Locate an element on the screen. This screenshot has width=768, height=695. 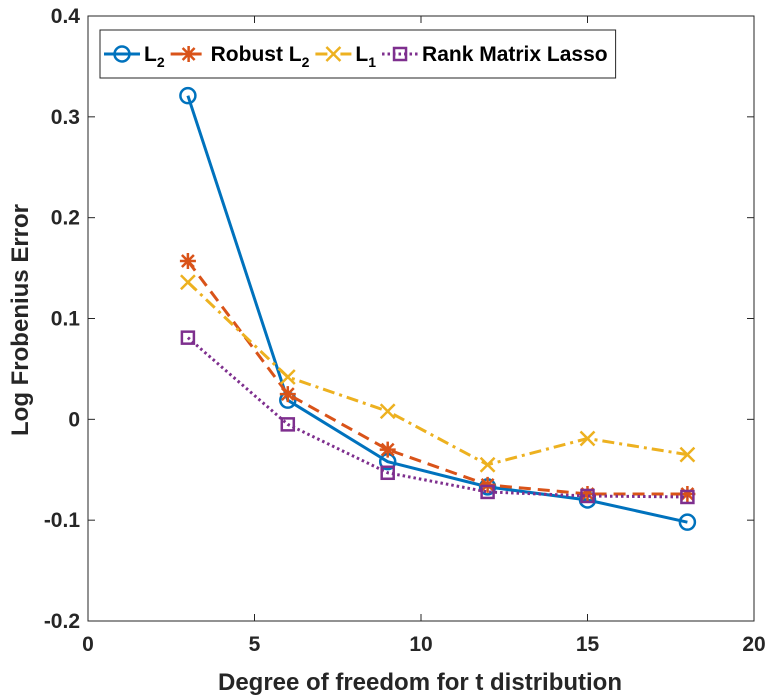
x-tick-label: 0 is located at coordinates (88, 644).